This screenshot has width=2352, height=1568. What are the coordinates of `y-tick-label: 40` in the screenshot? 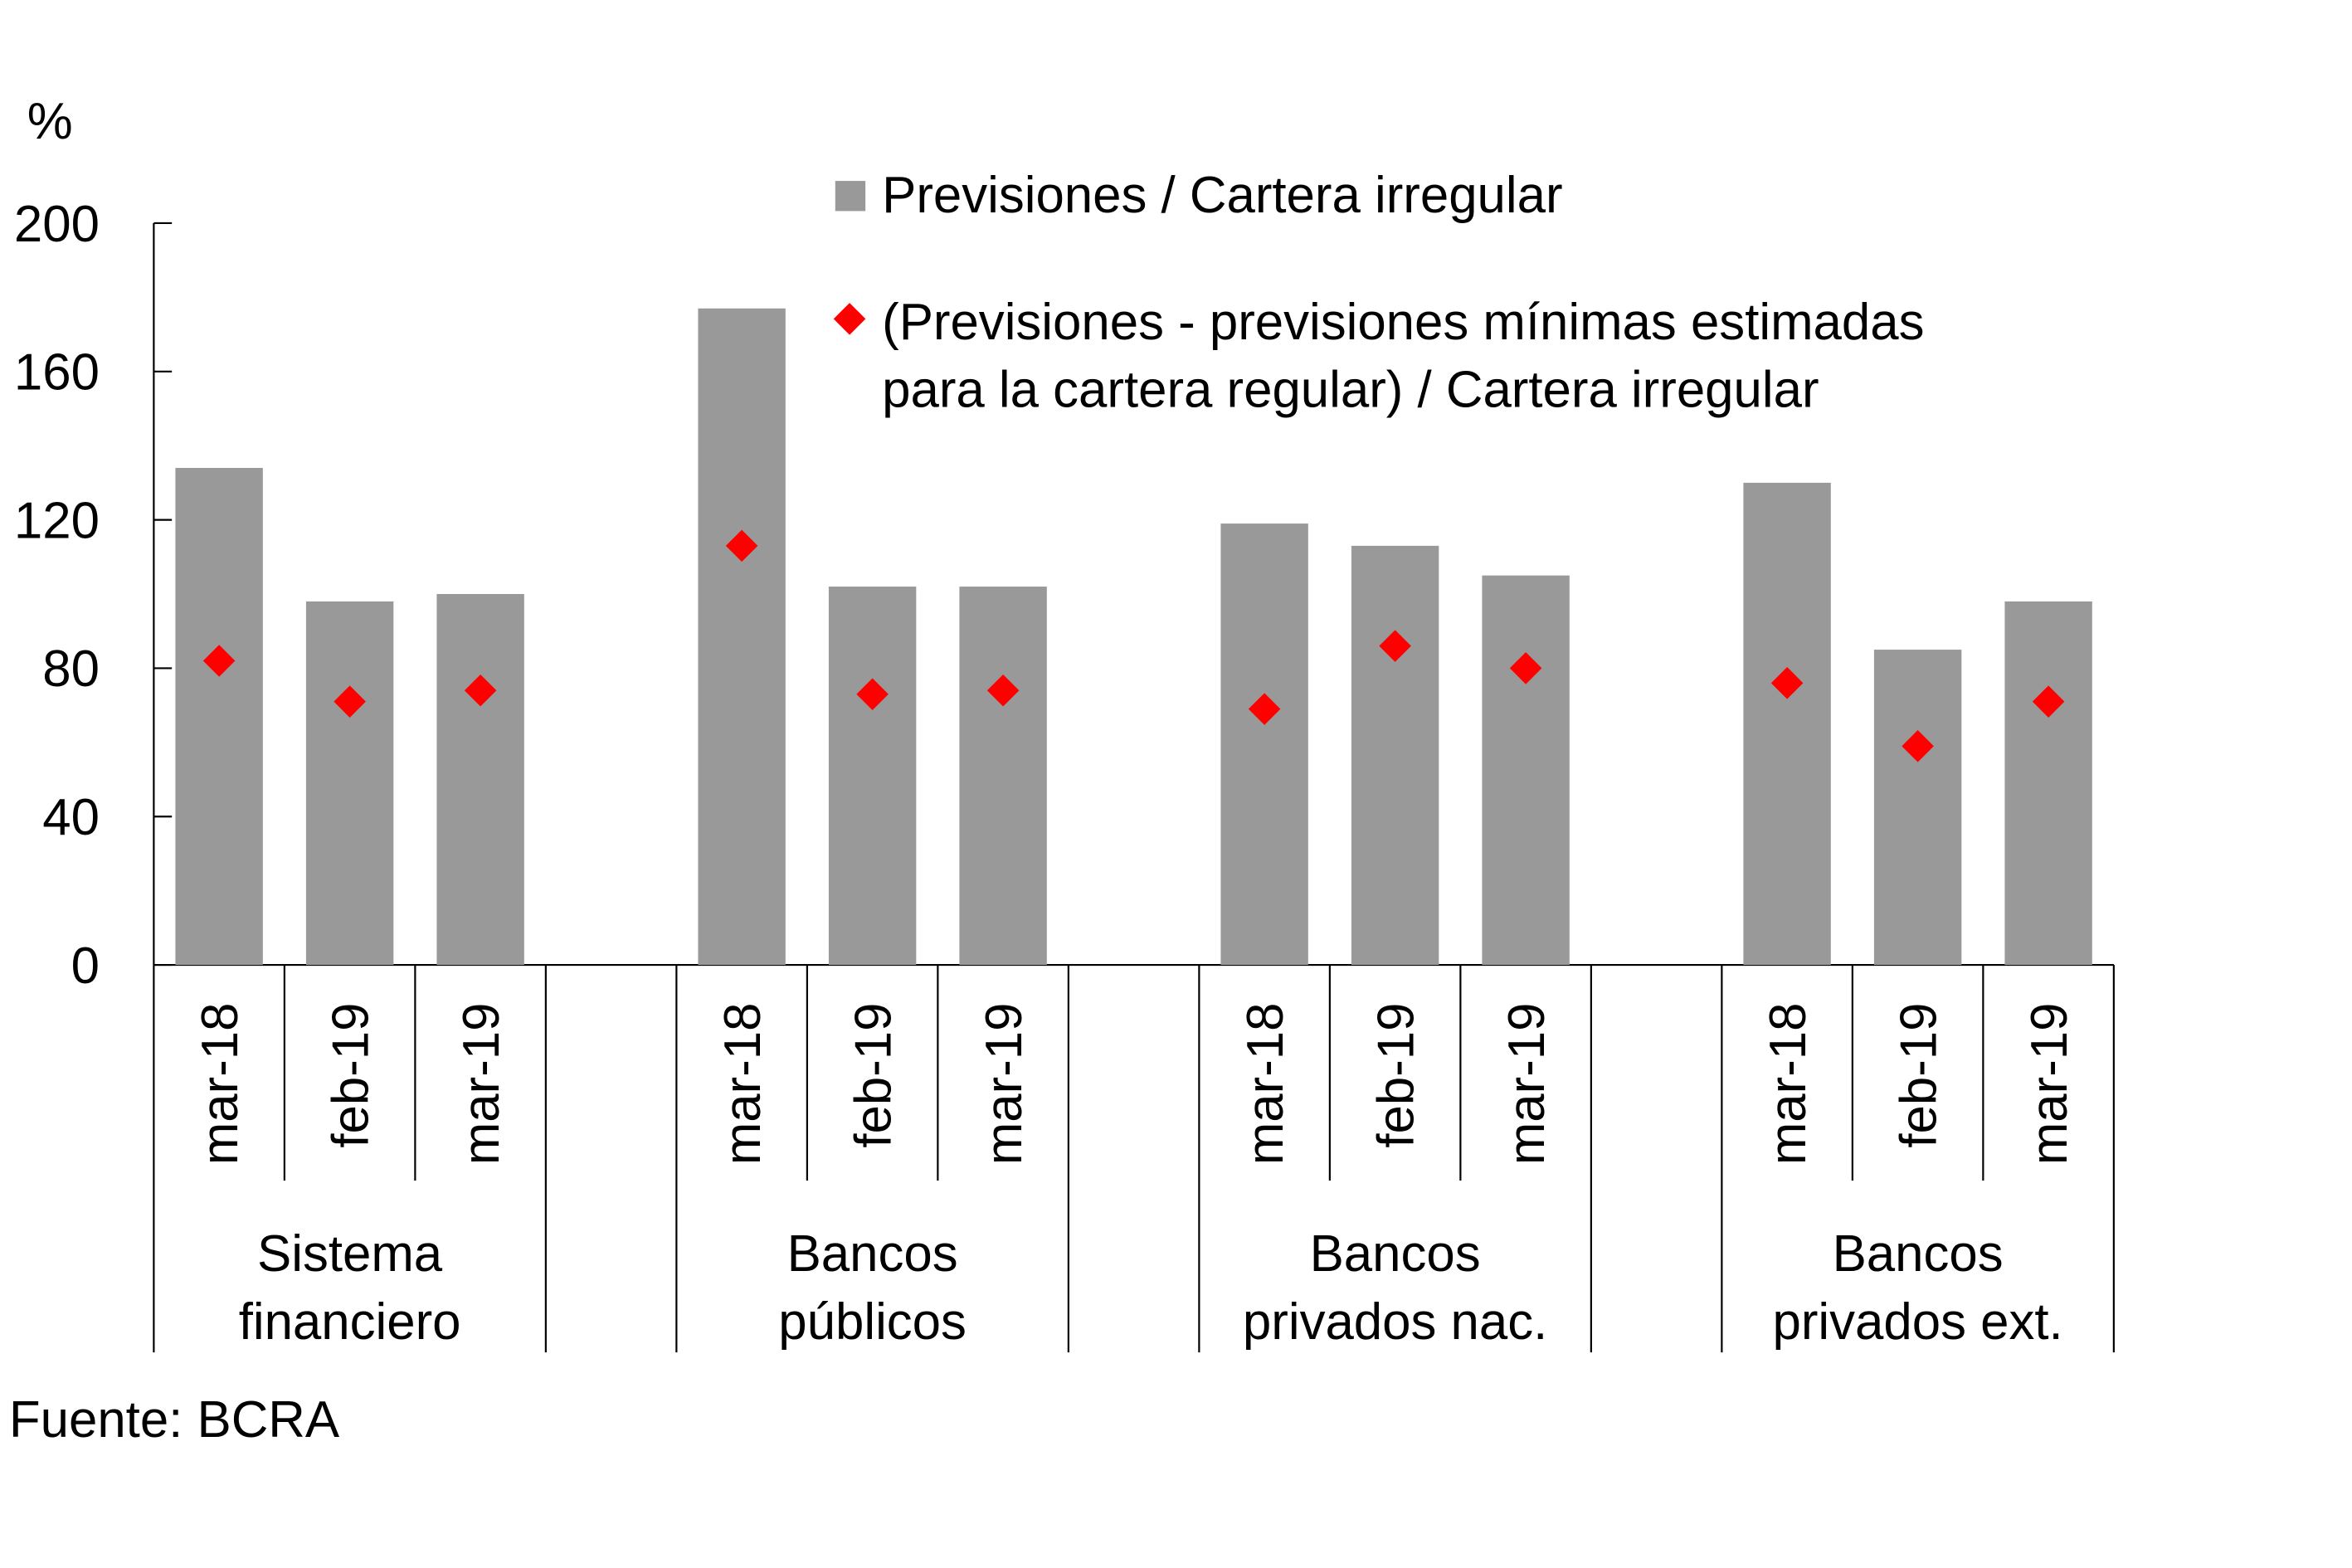 It's located at (71, 817).